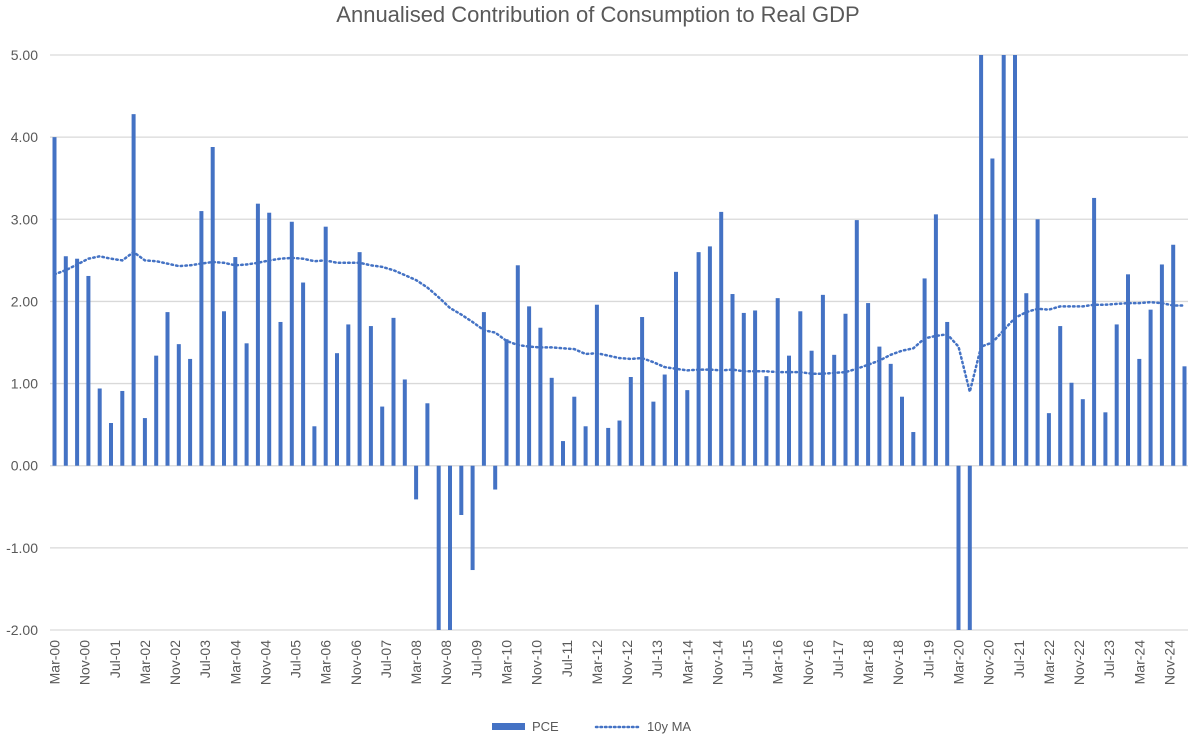 This screenshot has height=745, width=1195. Describe the element at coordinates (1169, 662) in the screenshot. I see `x-tick-label: Nov-24` at that location.